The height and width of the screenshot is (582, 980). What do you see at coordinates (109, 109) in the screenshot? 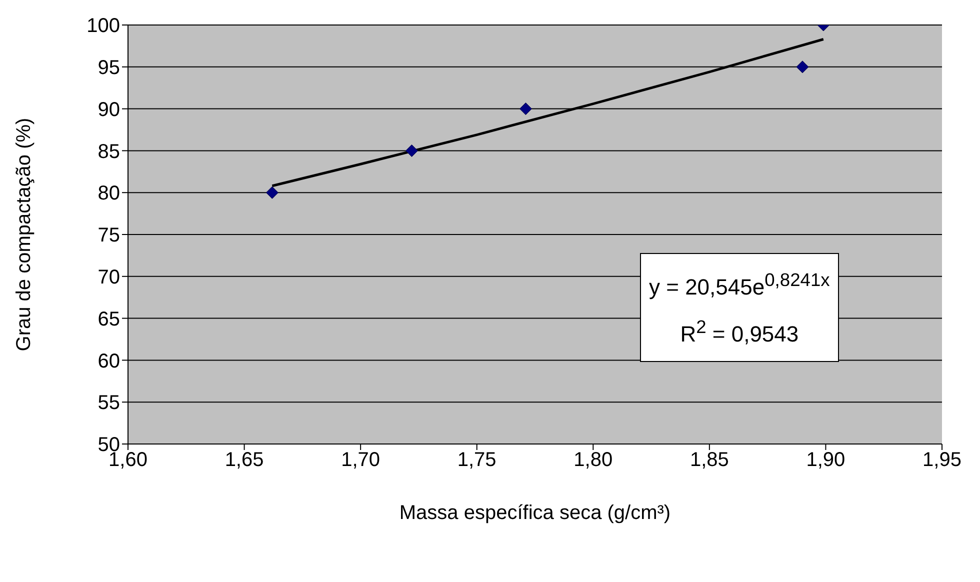
I see `y-tick-label: 90` at bounding box center [109, 109].